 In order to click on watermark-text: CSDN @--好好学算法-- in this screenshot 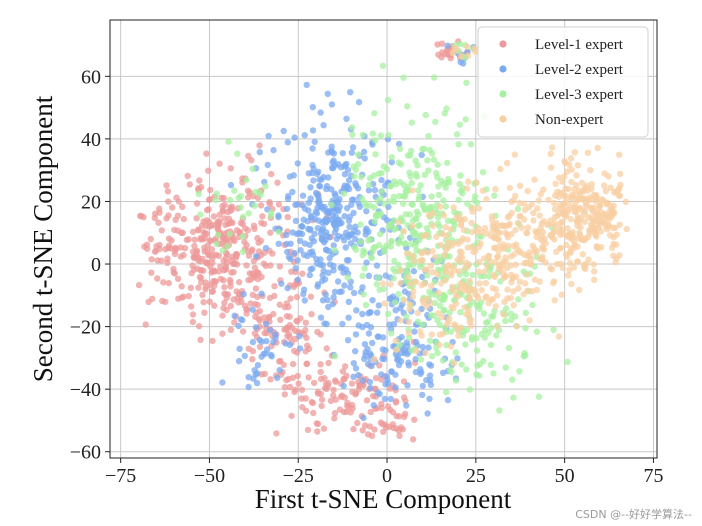, I will do `click(633, 514)`.